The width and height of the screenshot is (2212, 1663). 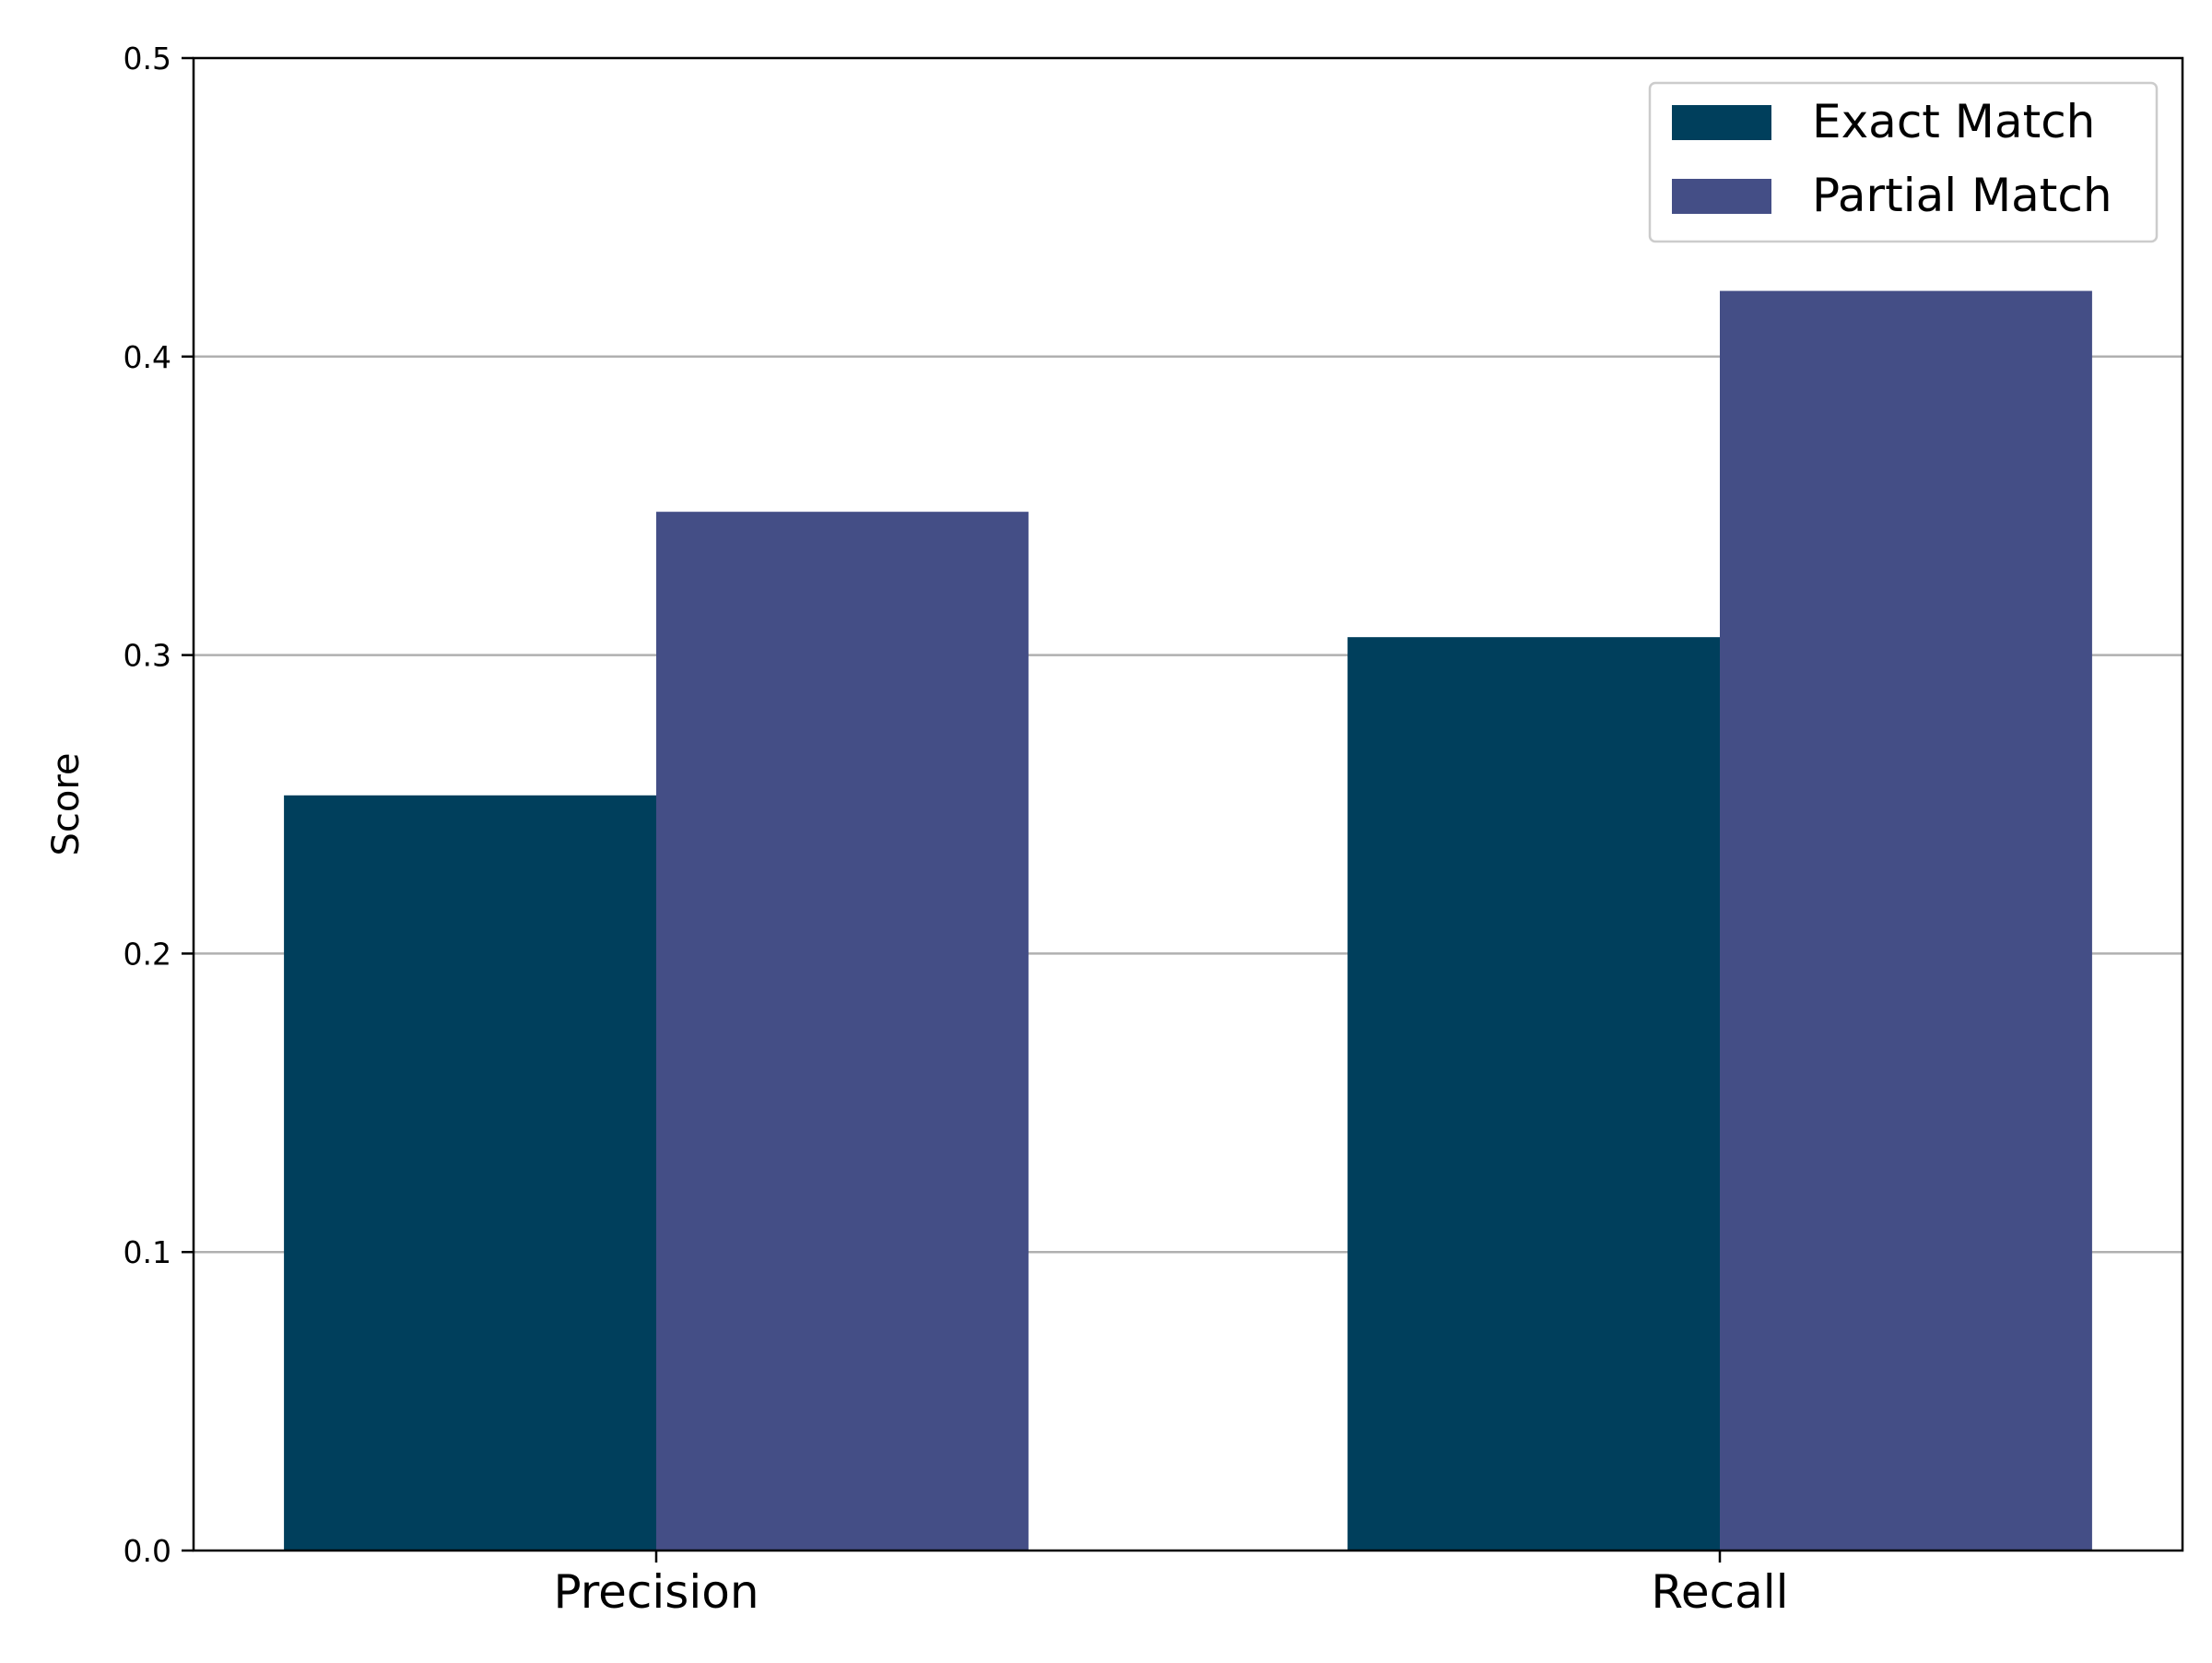 What do you see at coordinates (1962, 195) in the screenshot?
I see `legend-label: Partial Match` at bounding box center [1962, 195].